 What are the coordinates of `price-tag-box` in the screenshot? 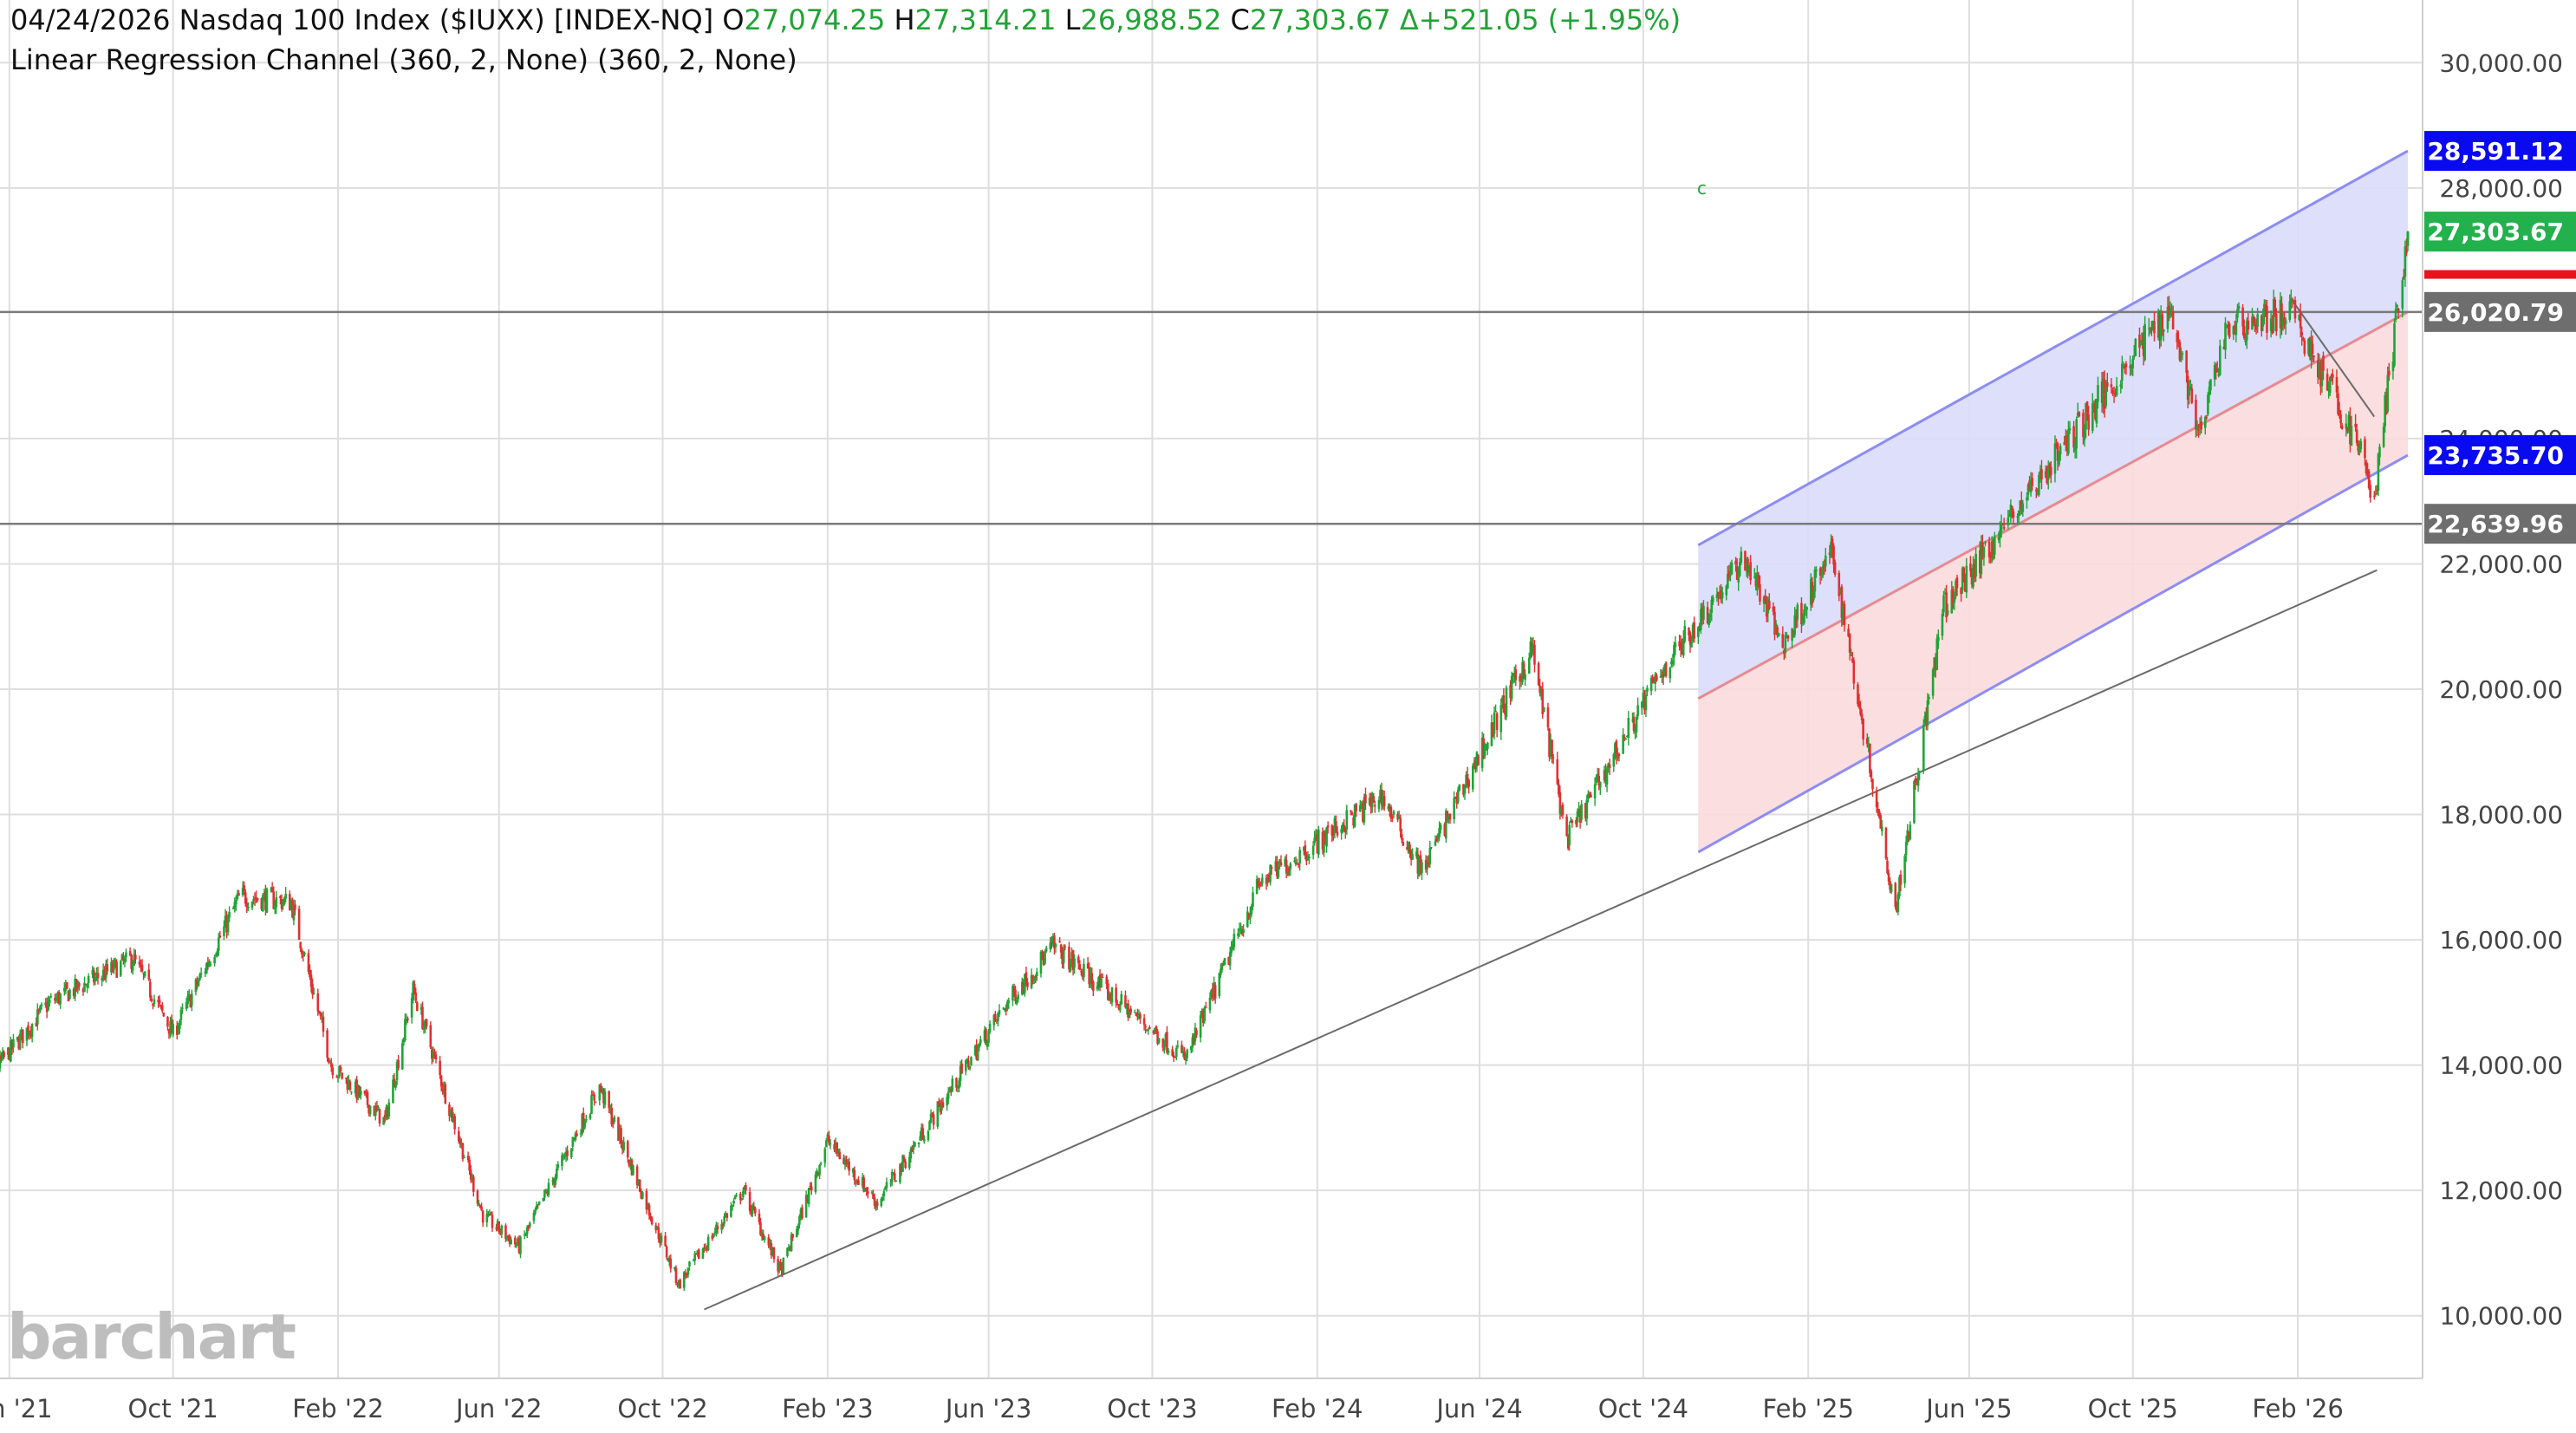 It's located at (2500, 232).